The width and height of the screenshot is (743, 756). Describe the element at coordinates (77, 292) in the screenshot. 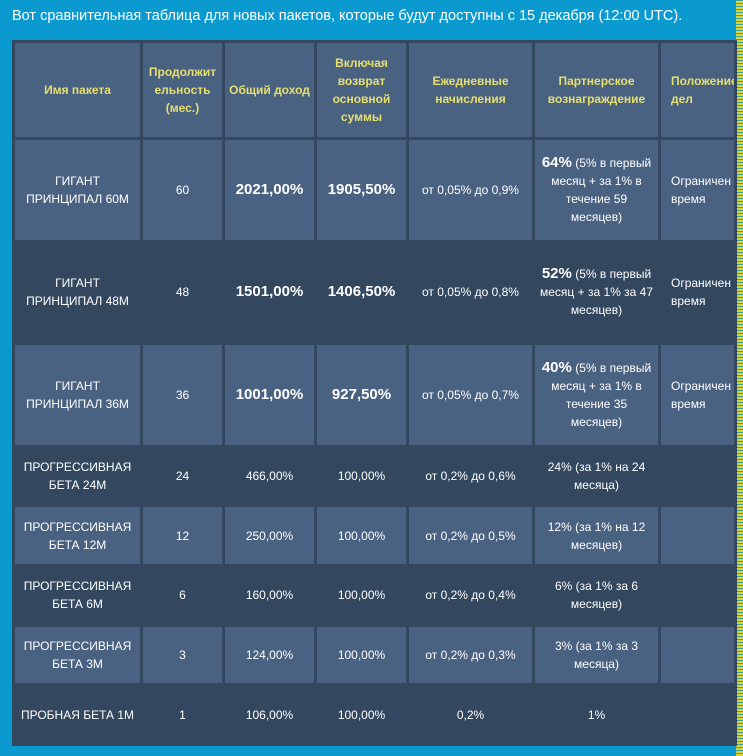

I see `cell-package-name: ГИГАНТ ПРИНЦИПАЛ 48M` at that location.